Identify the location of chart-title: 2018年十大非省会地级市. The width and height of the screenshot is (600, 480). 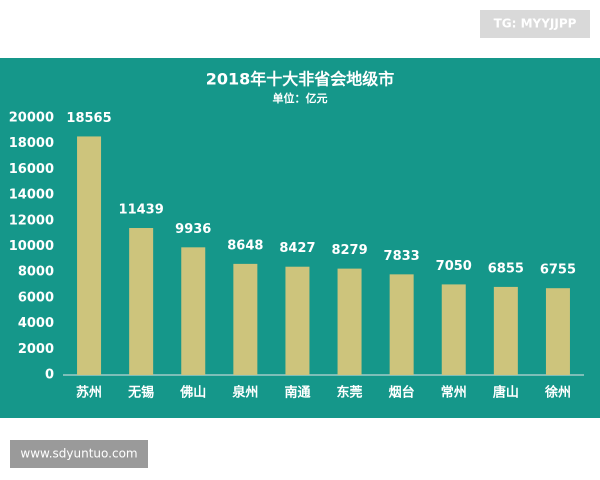
(300, 79).